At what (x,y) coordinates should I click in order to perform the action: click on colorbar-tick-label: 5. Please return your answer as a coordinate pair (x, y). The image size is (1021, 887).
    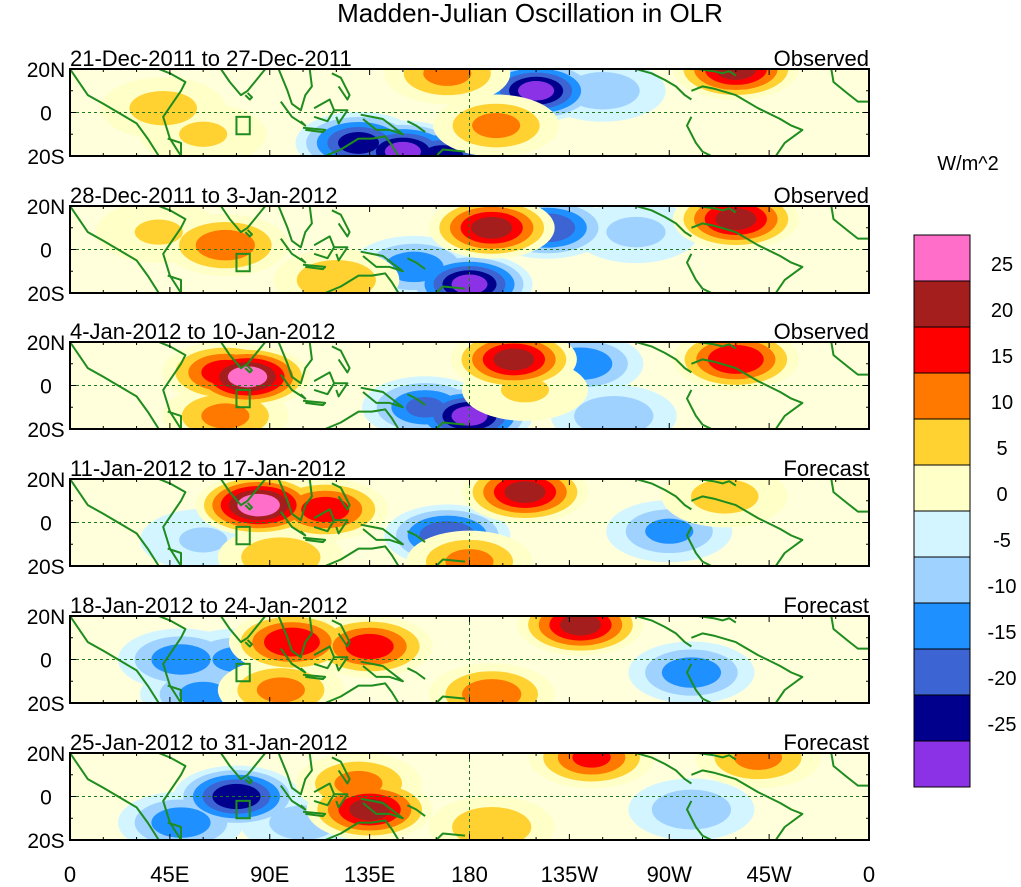
    Looking at the image, I should click on (1001, 449).